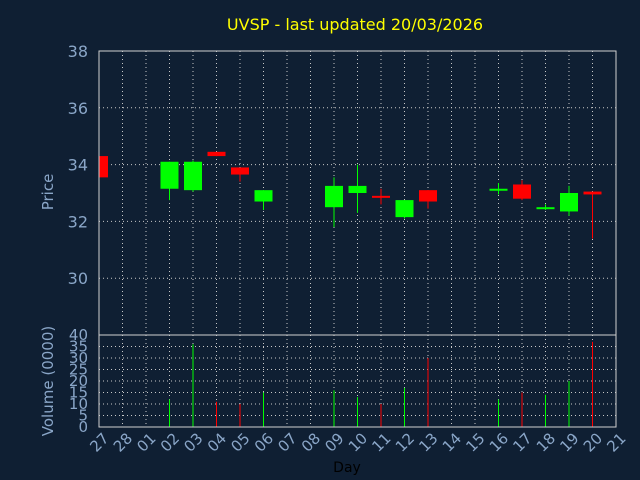 The height and width of the screenshot is (480, 640). Describe the element at coordinates (78, 358) in the screenshot. I see `volume-y-tick-label: 30` at that location.